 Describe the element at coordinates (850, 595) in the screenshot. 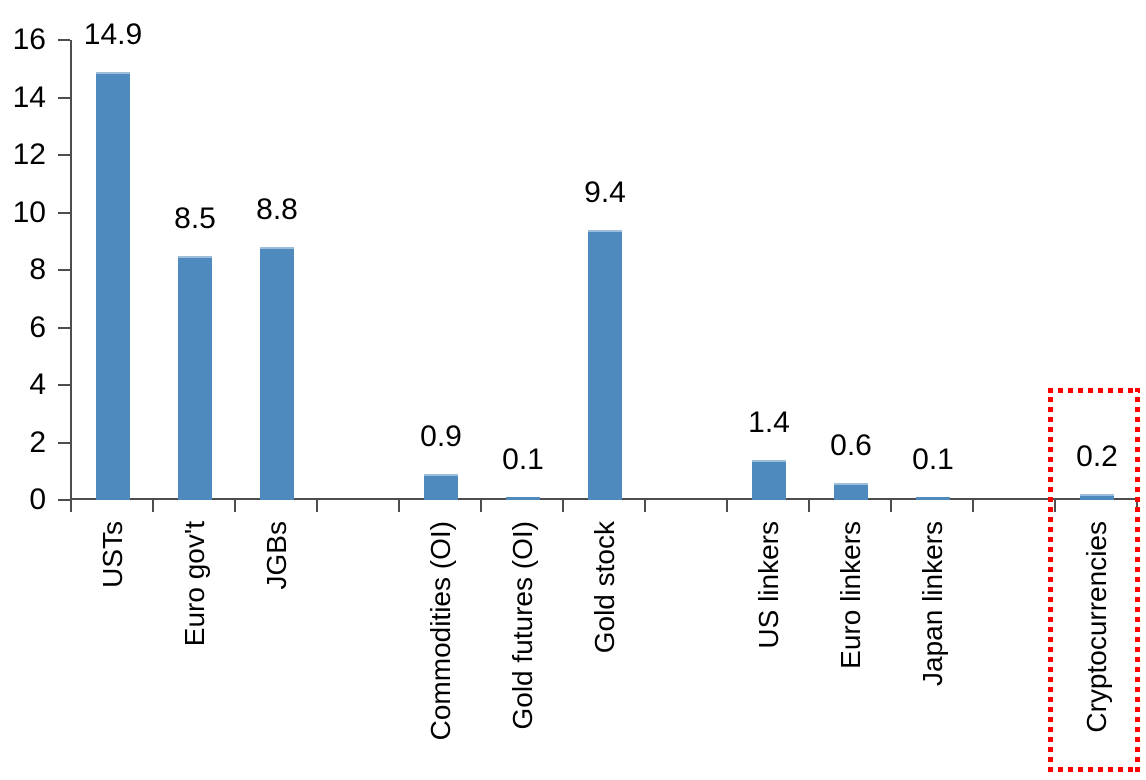

I see `category-label-euro-linkers: Euro linkers` at that location.